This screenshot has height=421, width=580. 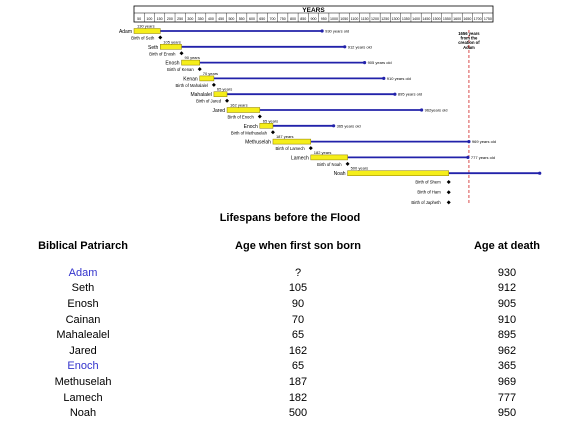 I want to click on table-row: Adam? 930, so click(x=292, y=273).